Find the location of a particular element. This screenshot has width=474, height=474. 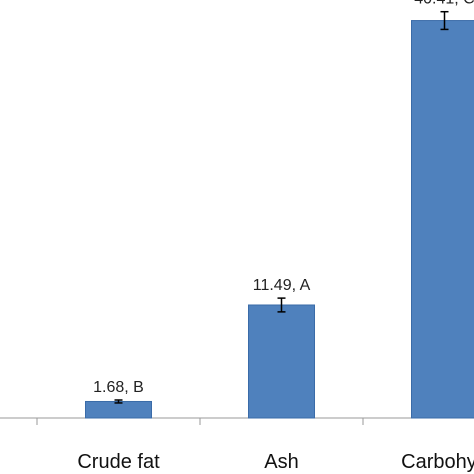

x-tick-label: Carbohyd is located at coordinates (437, 462).